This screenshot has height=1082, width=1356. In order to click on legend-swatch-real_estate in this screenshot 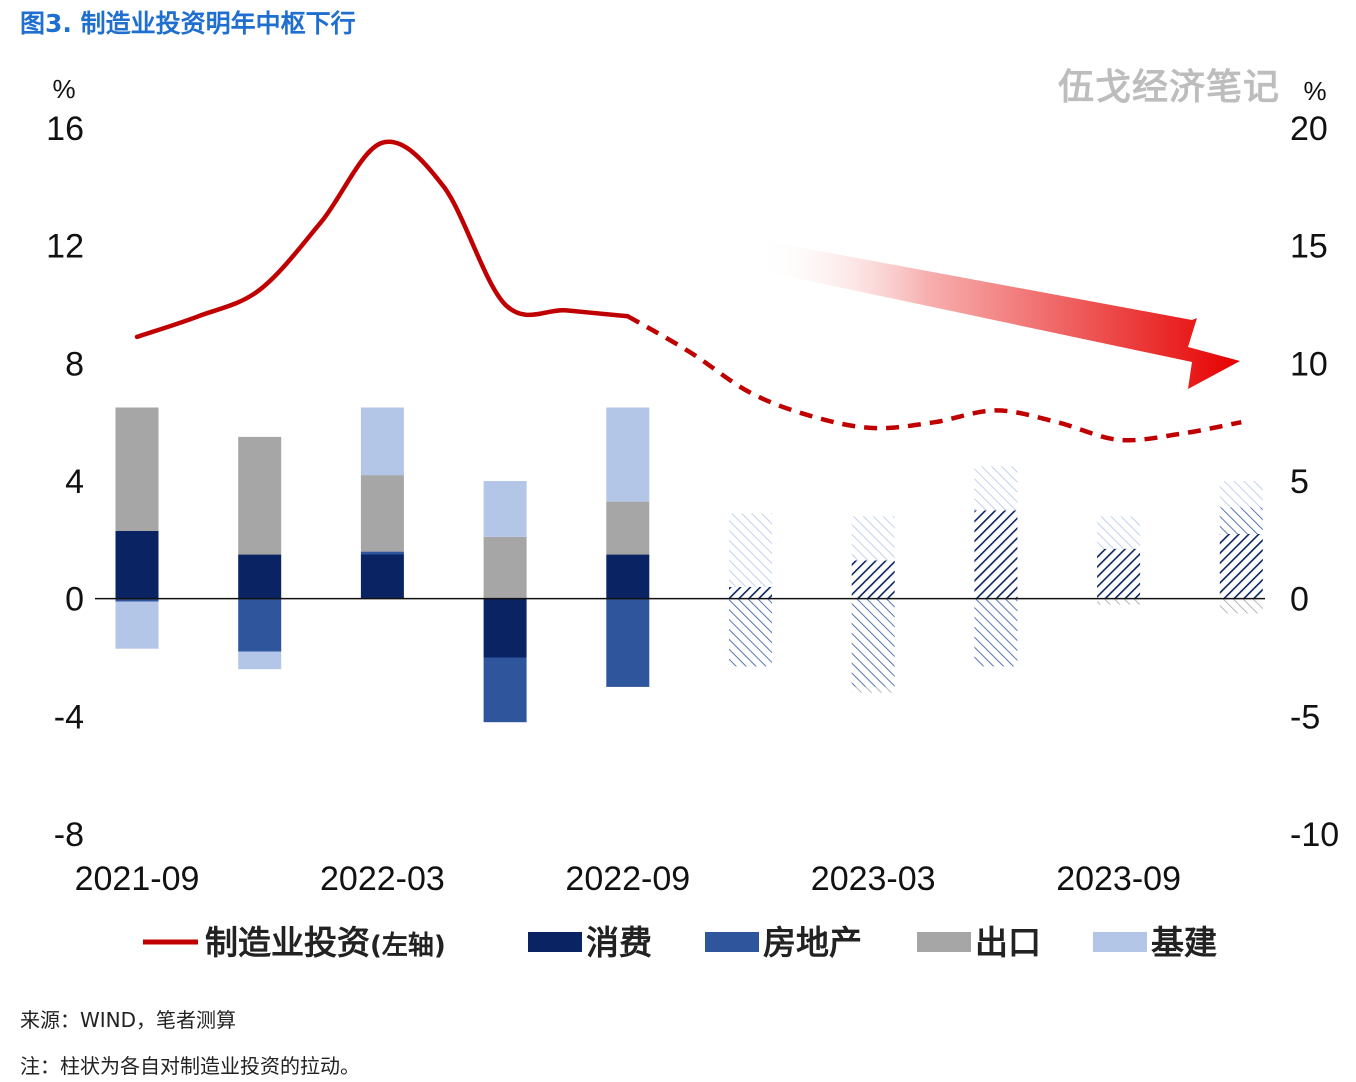, I will do `click(732, 942)`.